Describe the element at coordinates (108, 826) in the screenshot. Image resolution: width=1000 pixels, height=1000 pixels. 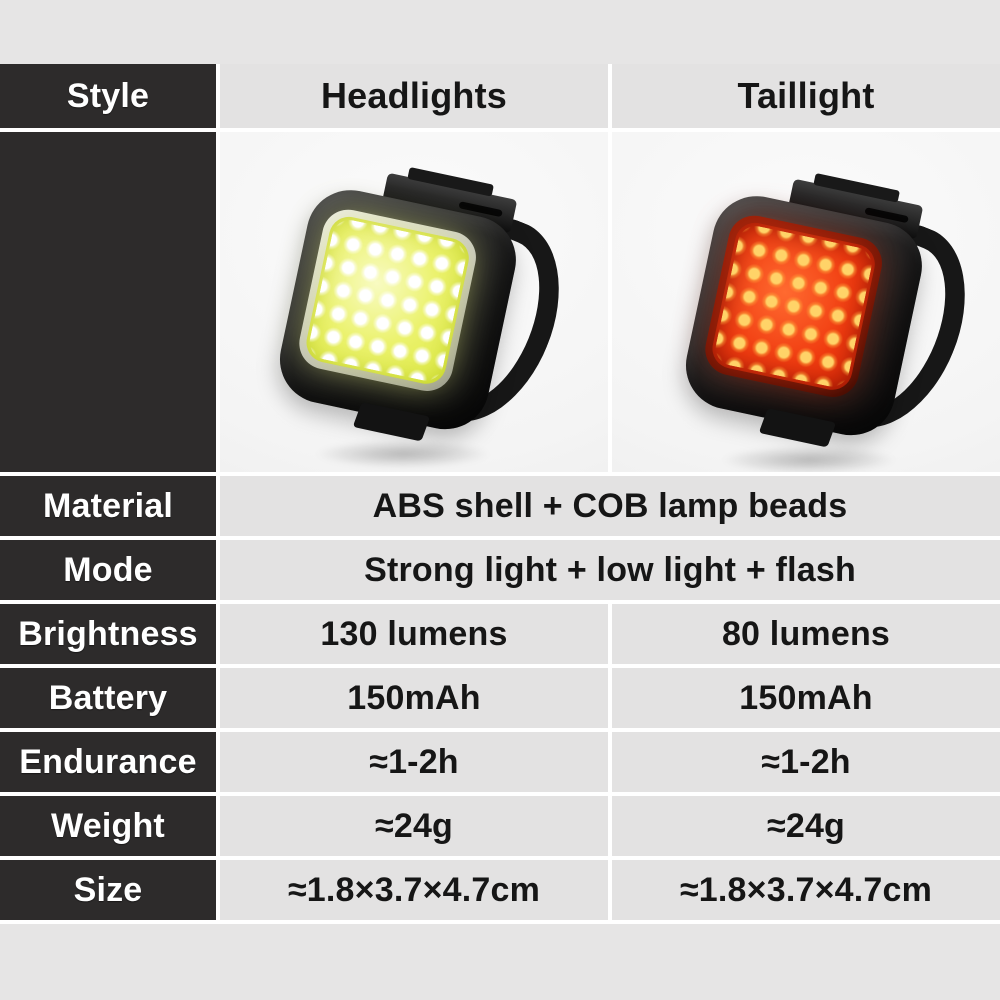
I see `row-label-weight: Weight` at that location.